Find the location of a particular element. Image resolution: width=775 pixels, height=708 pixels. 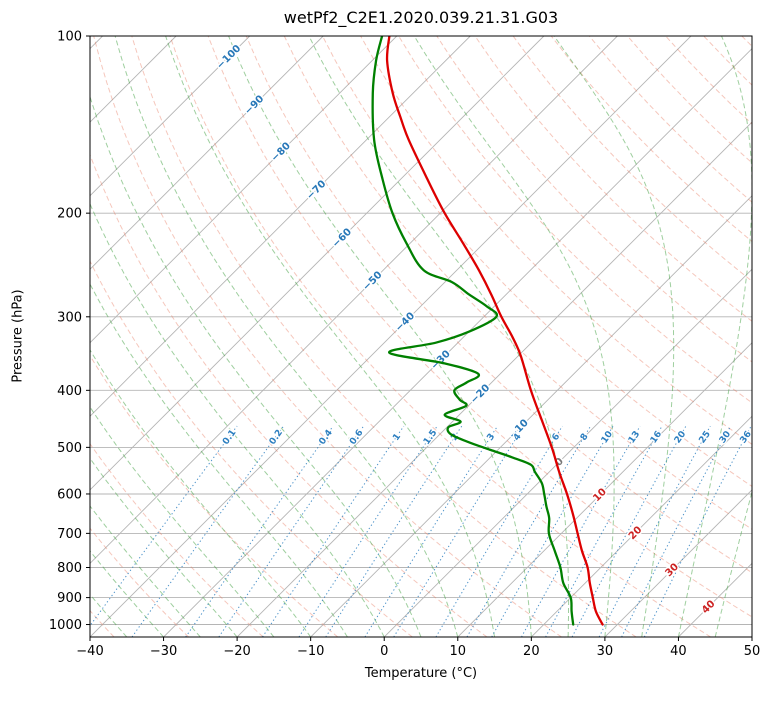

y-tick-label: 200 is located at coordinates (69, 214).